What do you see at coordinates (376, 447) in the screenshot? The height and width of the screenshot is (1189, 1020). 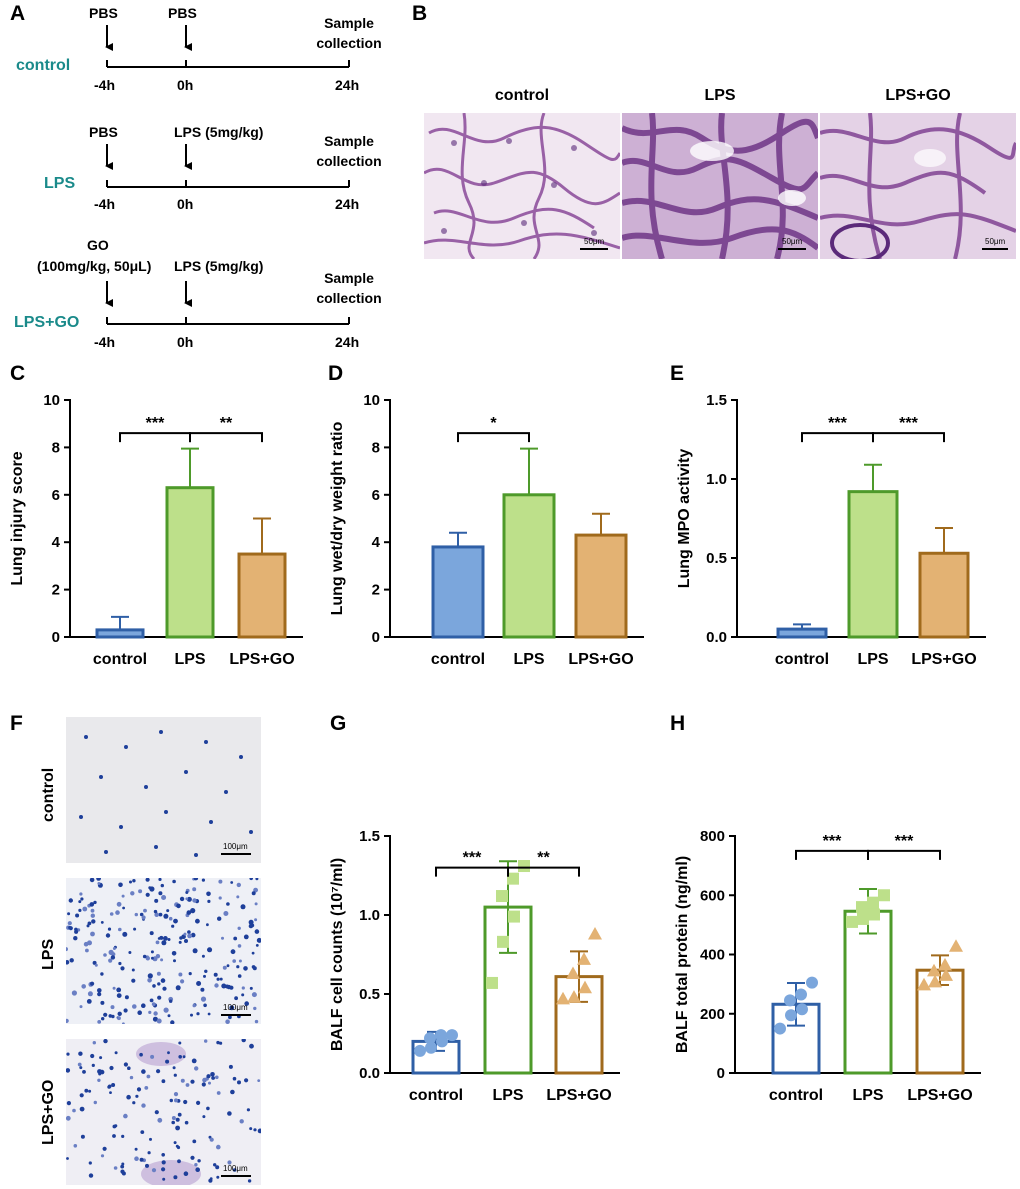 I see `y-tick-label: 8` at bounding box center [376, 447].